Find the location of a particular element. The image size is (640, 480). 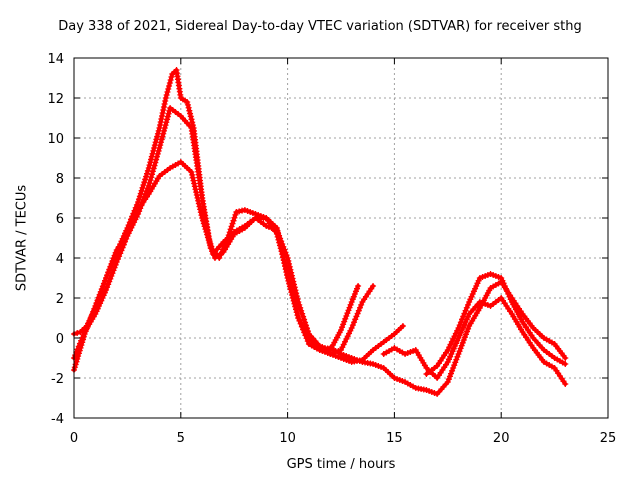

series-track-d is located at coordinates (437, 338).